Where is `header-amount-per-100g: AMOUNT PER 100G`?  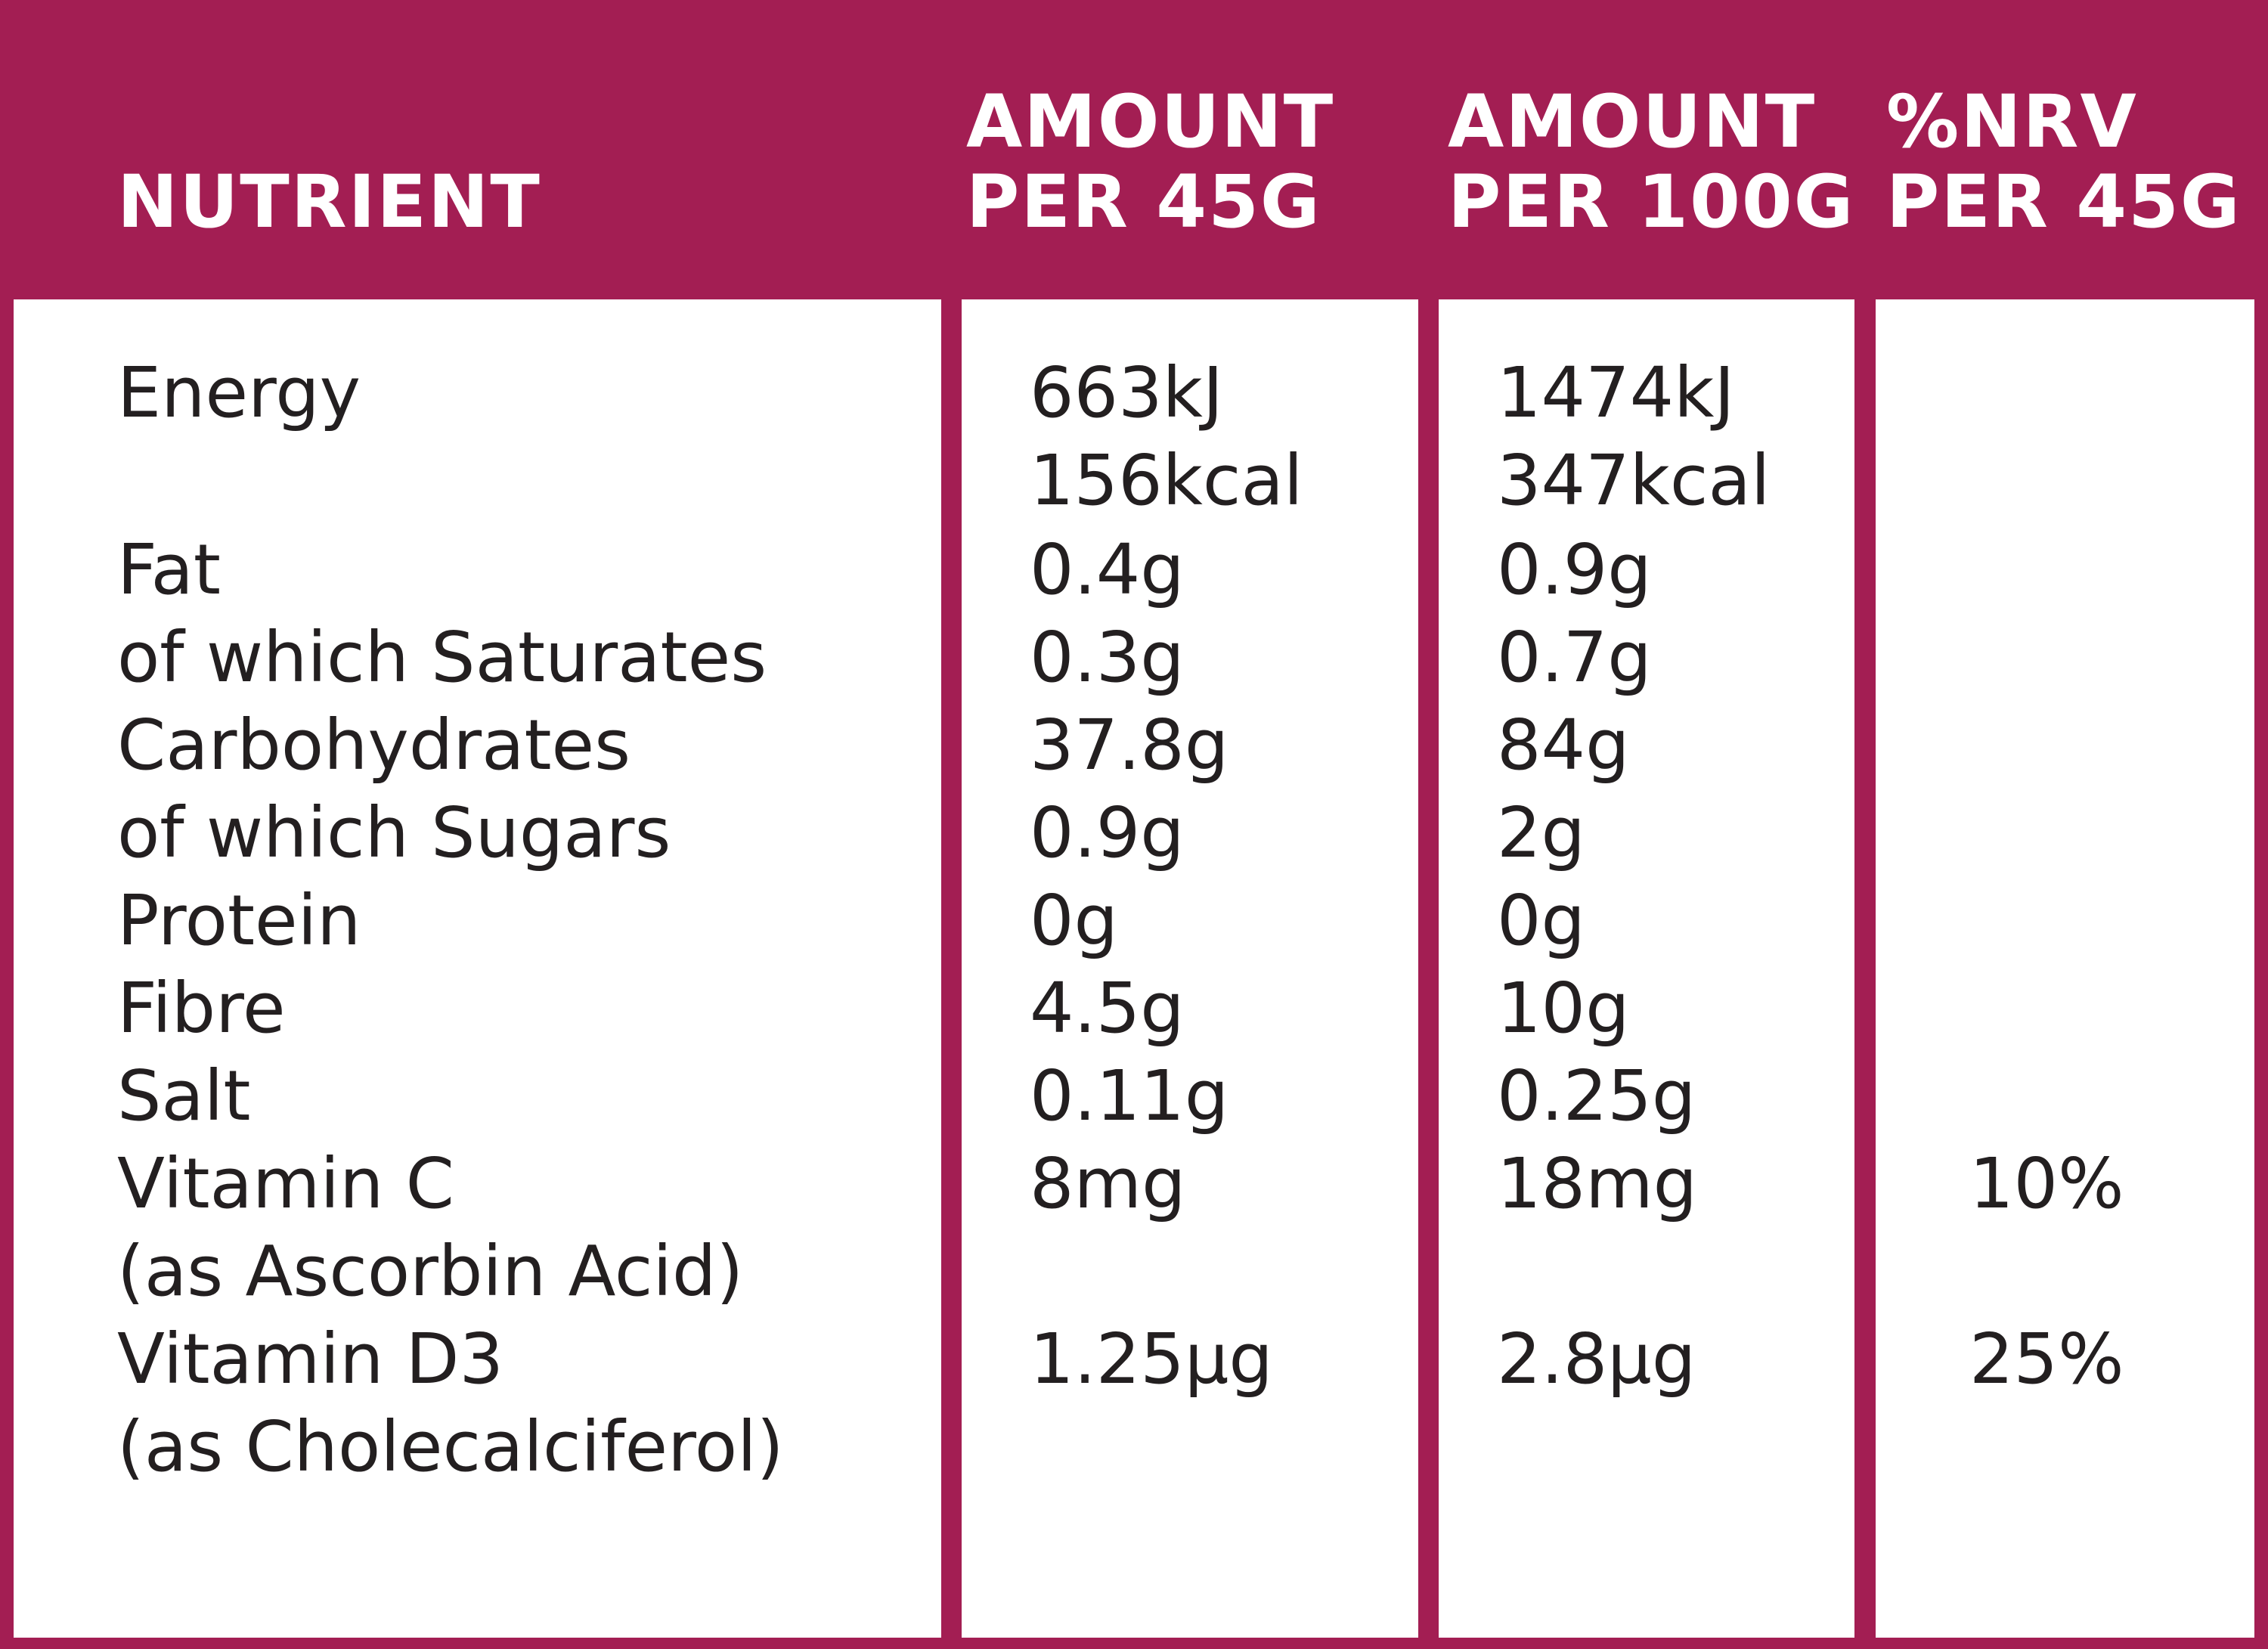
header-amount-per-100g: AMOUNT PER 100G is located at coordinates (1651, 143).